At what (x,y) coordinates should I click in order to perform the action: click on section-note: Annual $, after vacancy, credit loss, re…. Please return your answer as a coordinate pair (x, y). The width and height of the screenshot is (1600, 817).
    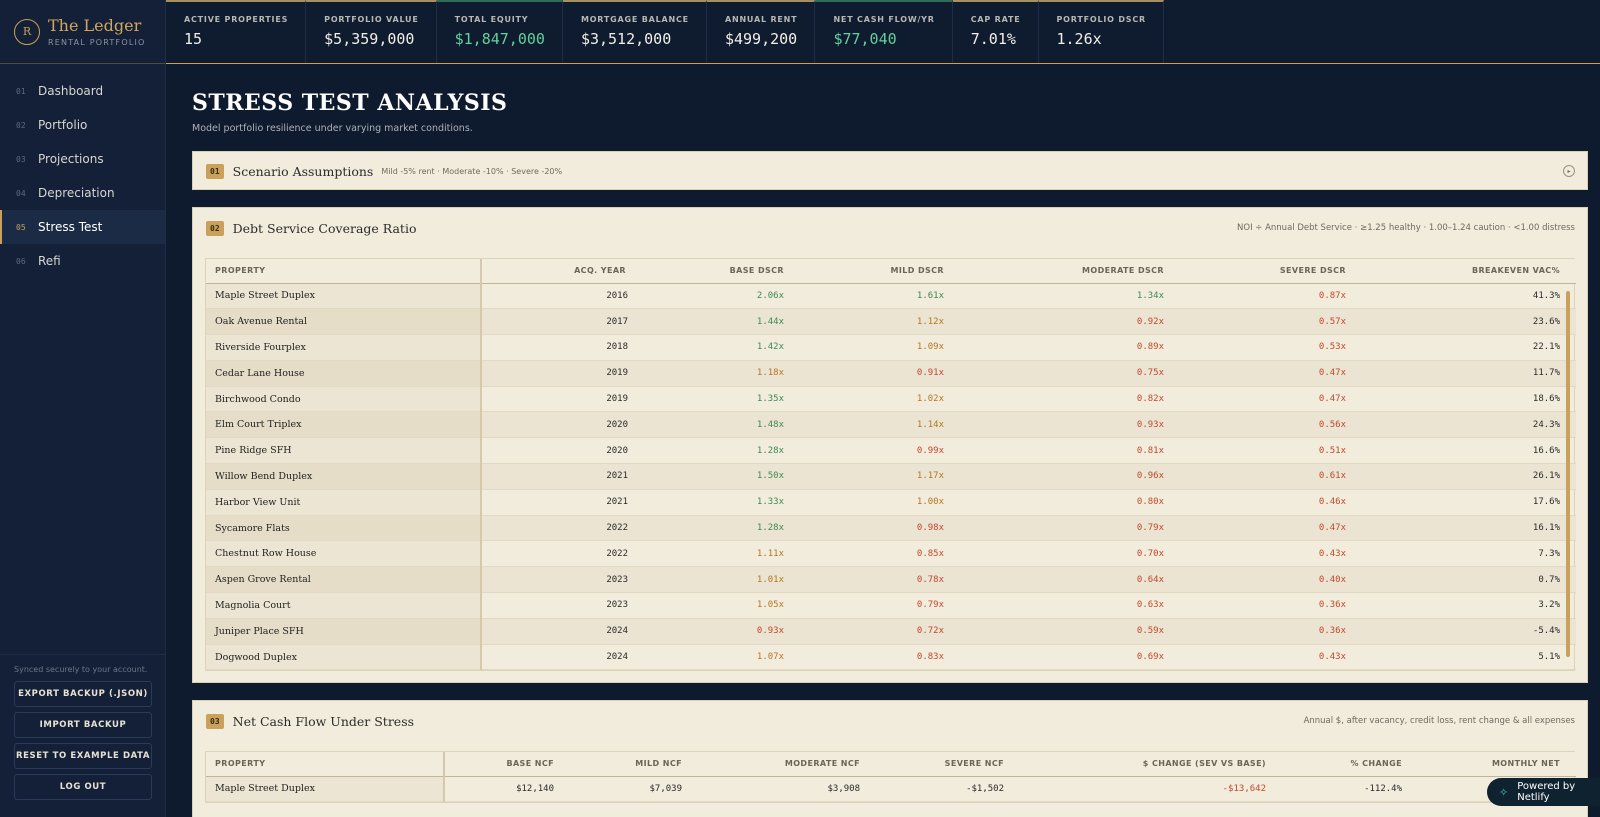
    Looking at the image, I should click on (1439, 721).